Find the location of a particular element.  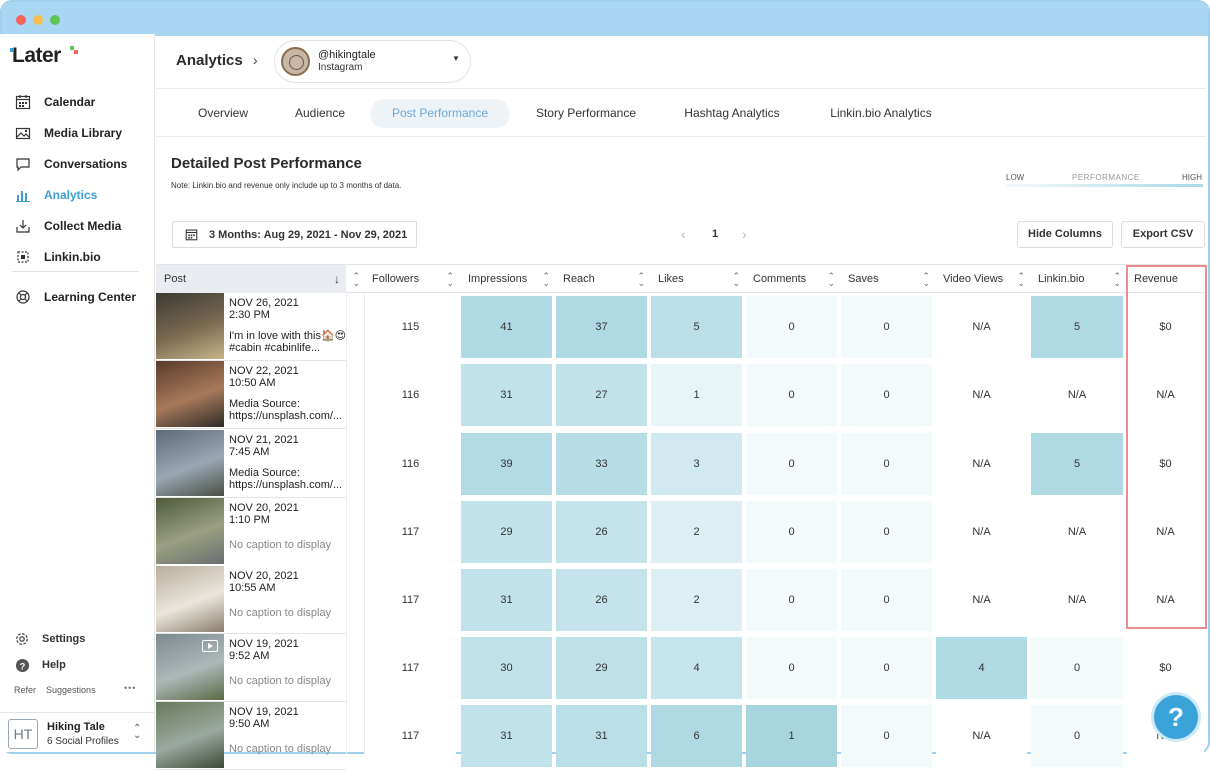

sidebar-item-analytics: Analytics is located at coordinates (77, 194).